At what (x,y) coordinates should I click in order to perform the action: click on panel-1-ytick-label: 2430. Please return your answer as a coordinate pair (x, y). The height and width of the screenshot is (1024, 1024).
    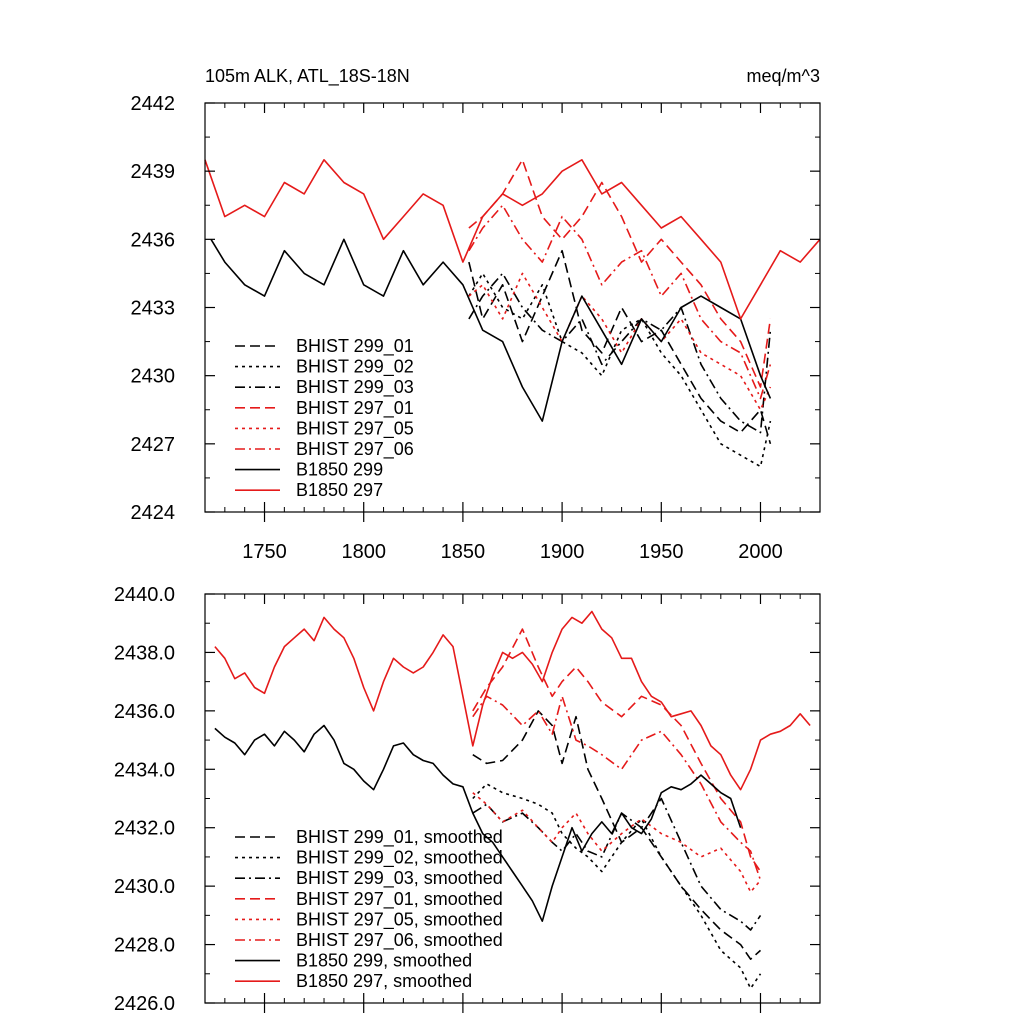
    Looking at the image, I should click on (153, 377).